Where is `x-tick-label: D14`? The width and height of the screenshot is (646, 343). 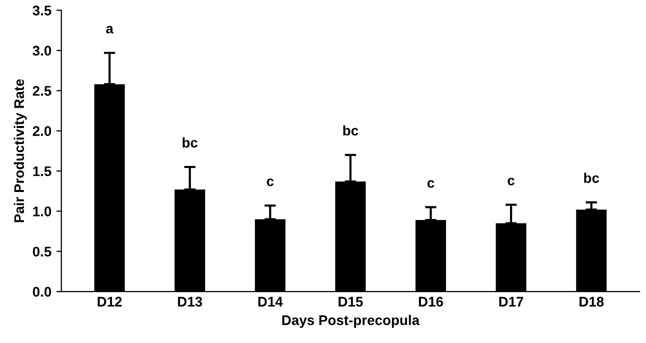 x-tick-label: D14 is located at coordinates (270, 301).